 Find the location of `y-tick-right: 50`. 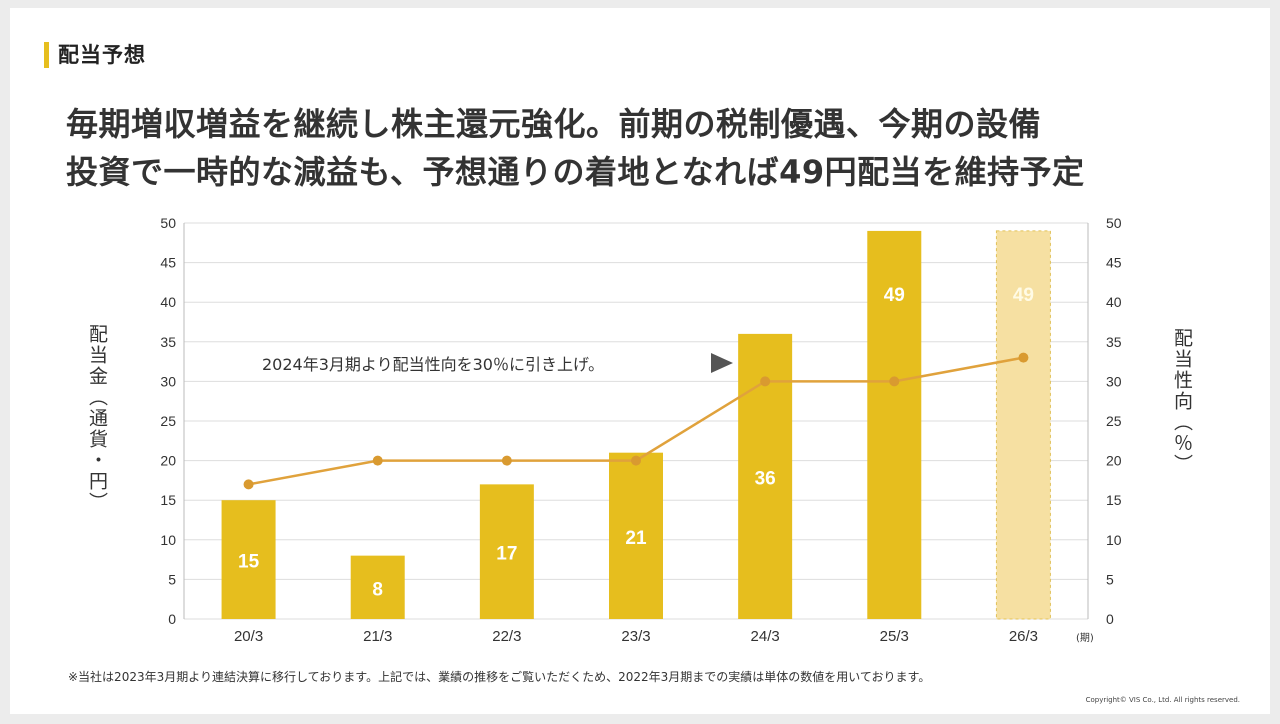

y-tick-right: 50 is located at coordinates (1114, 223).